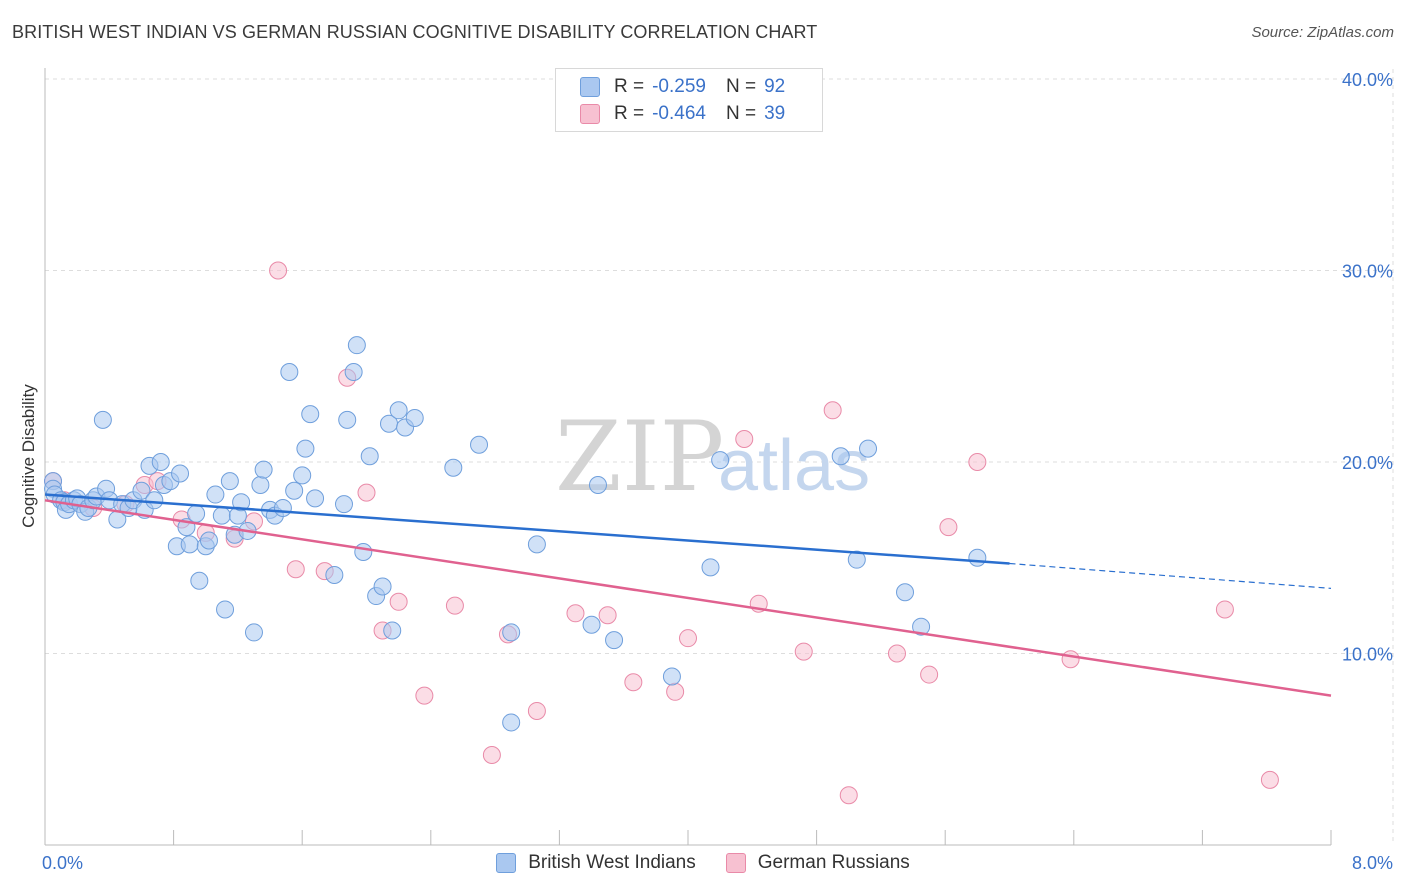 Image resolution: width=1406 pixels, height=892 pixels. What do you see at coordinates (1170, 575) in the screenshot?
I see `british-west-indians-trend-extension` at bounding box center [1170, 575].